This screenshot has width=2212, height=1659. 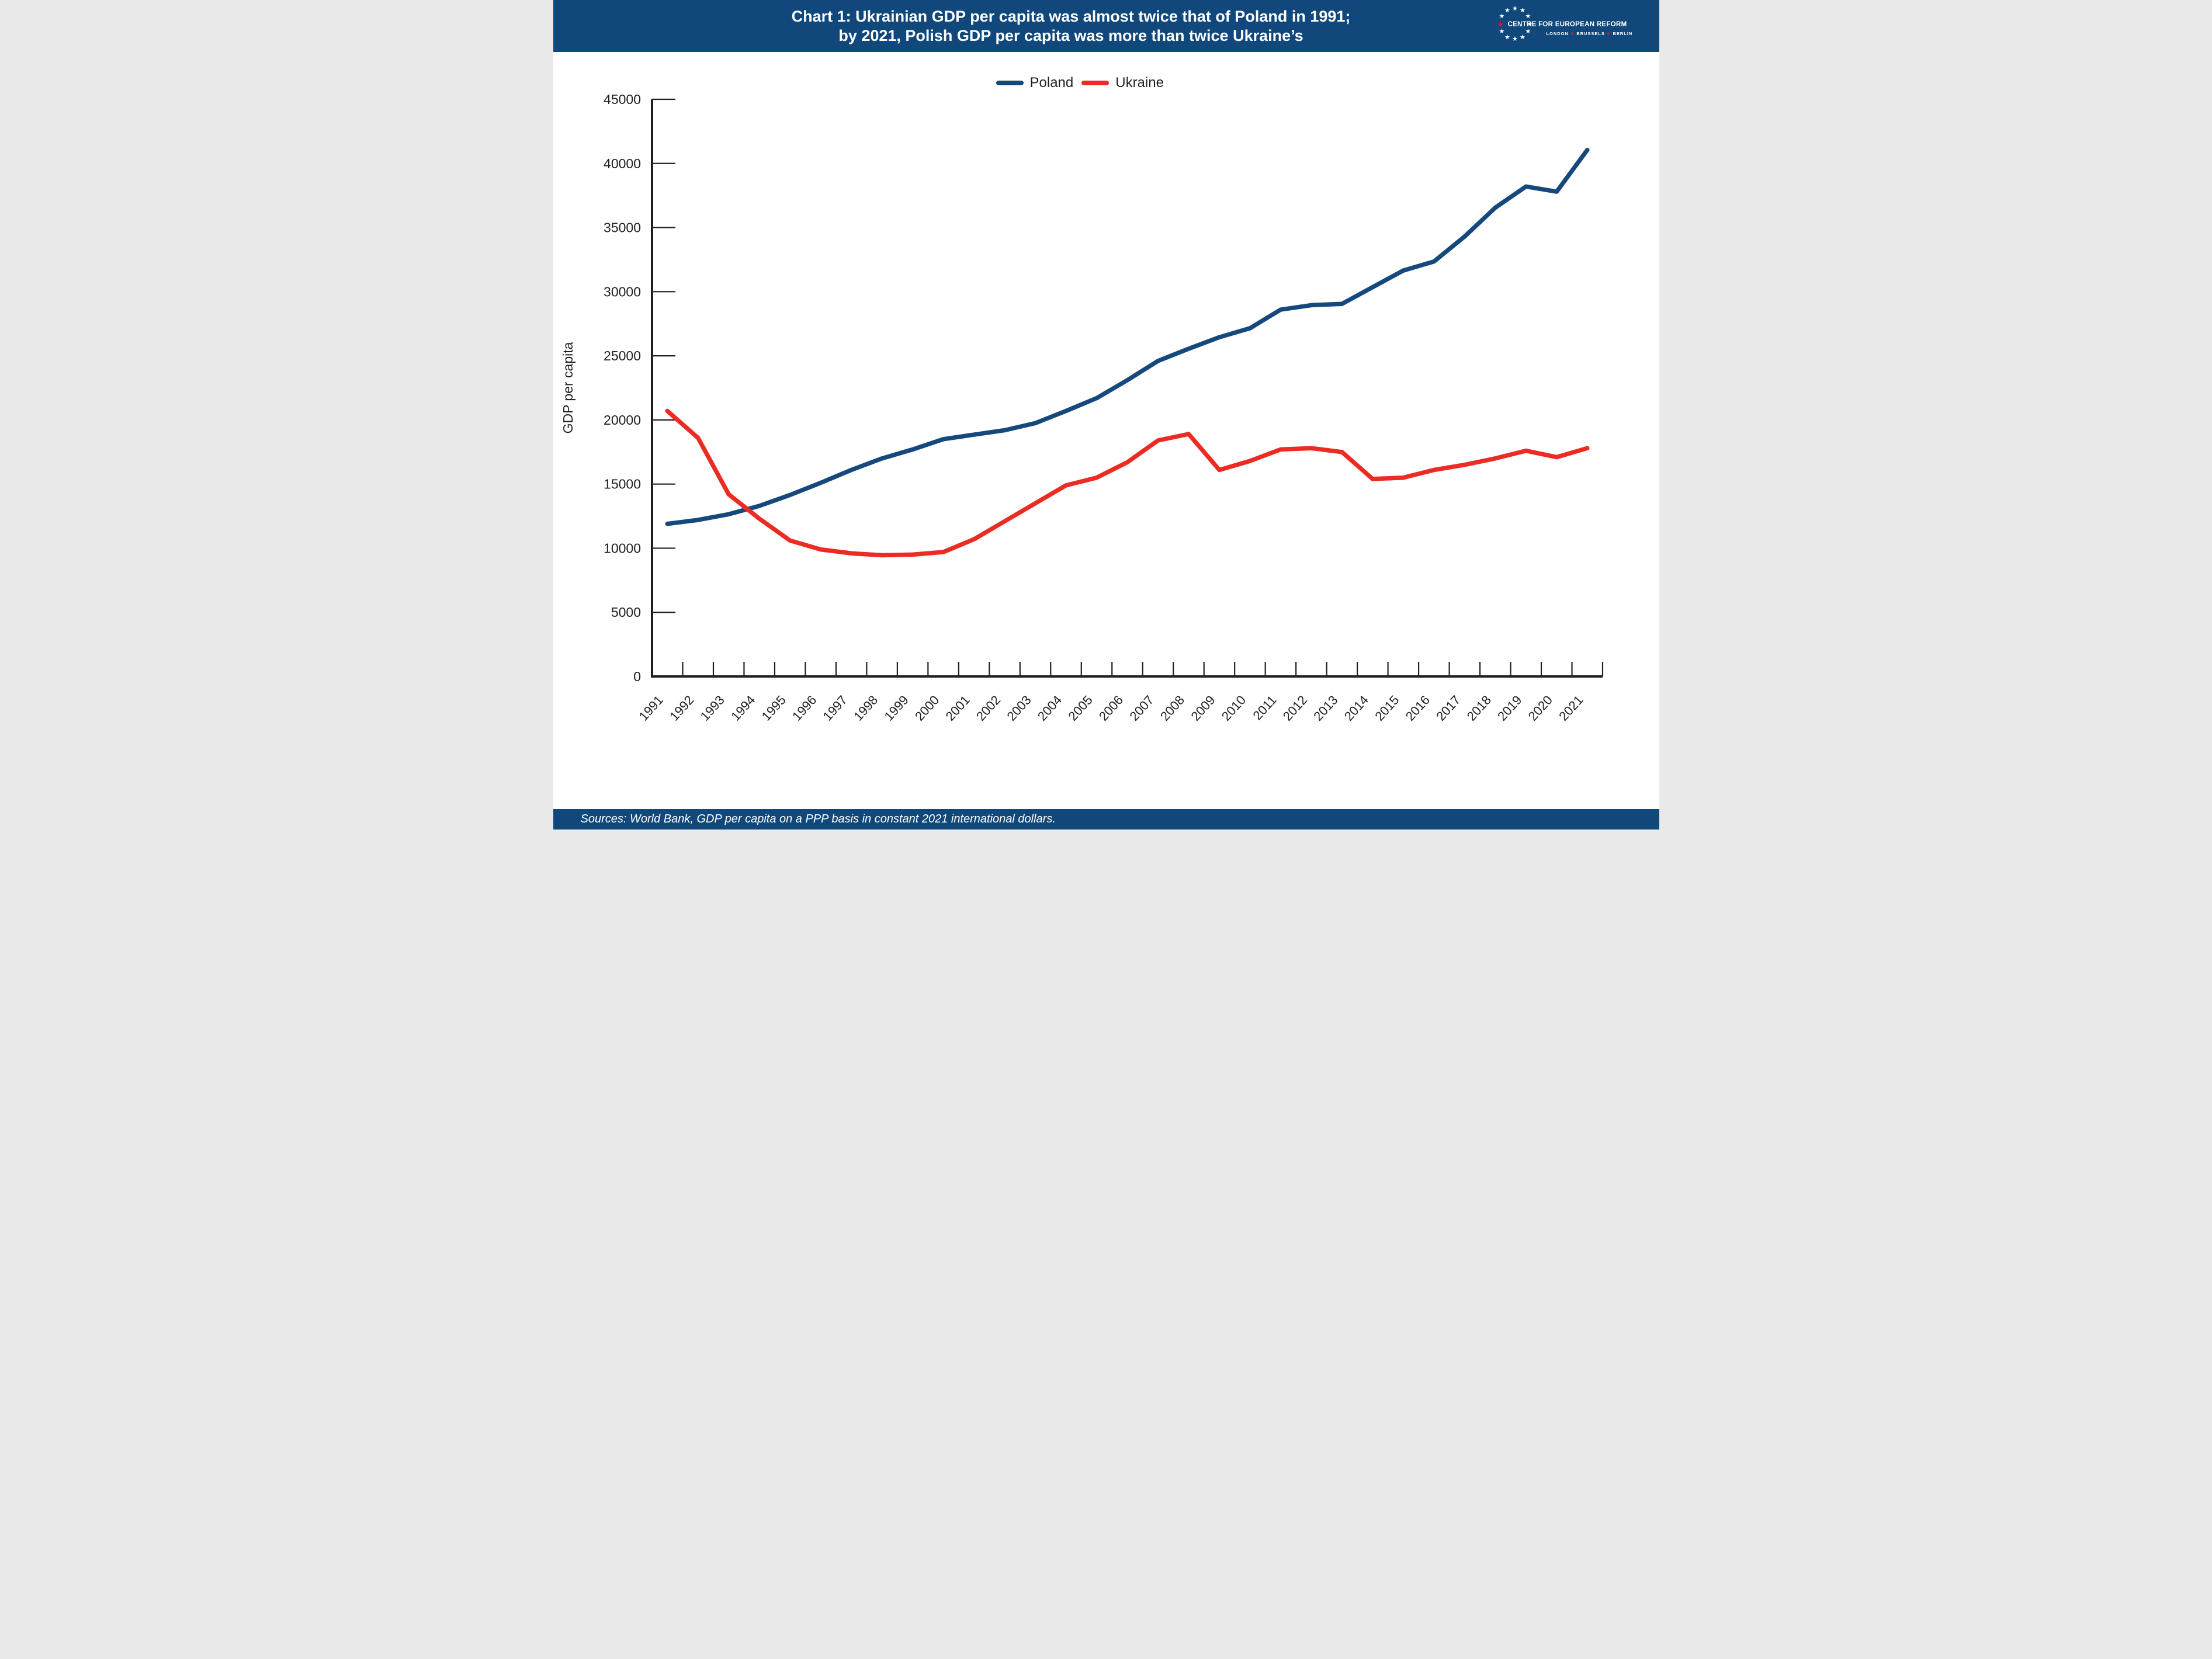 What do you see at coordinates (957, 709) in the screenshot?
I see `x-tick-label: 2001` at bounding box center [957, 709].